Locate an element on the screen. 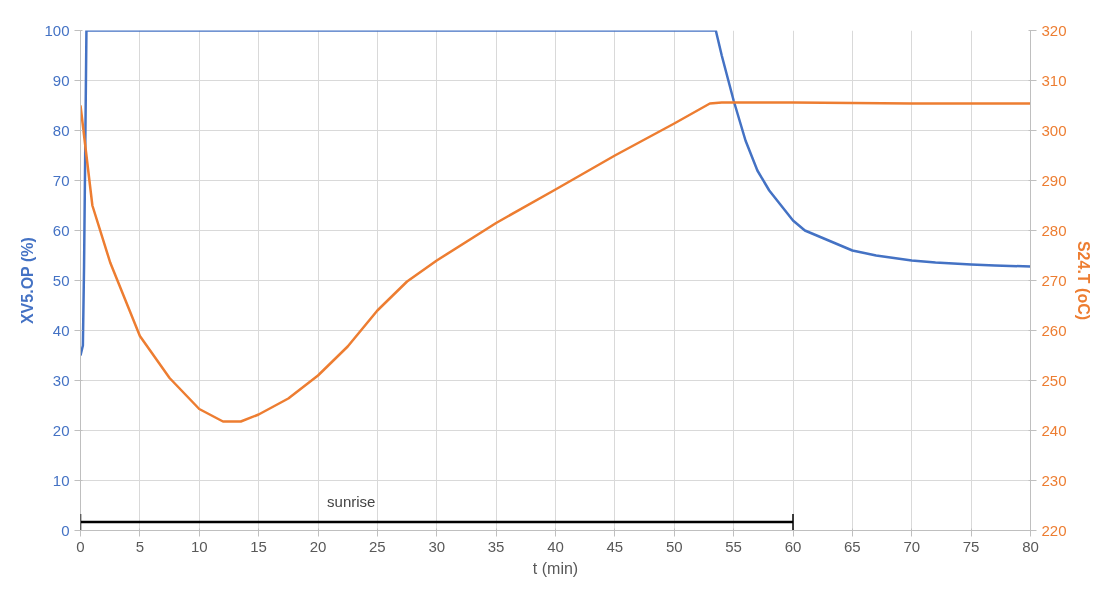  y2-tick-label: 300 is located at coordinates (1054, 130).